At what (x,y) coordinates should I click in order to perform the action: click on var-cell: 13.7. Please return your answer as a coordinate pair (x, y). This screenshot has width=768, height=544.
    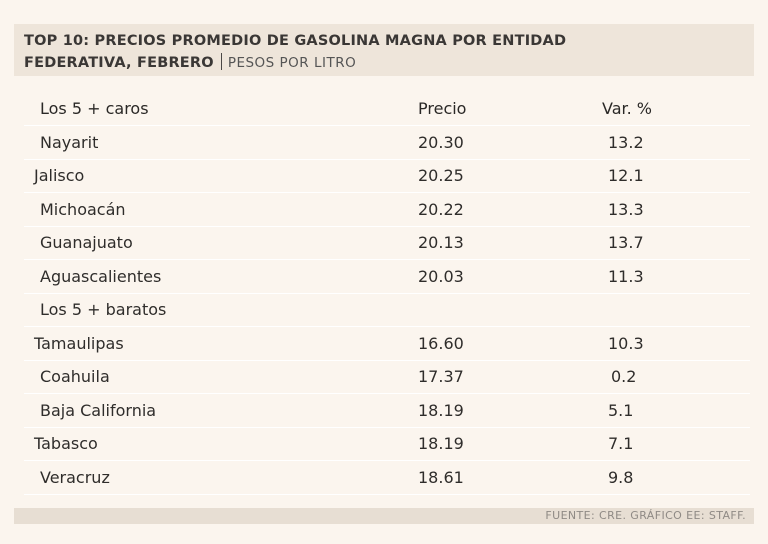
    Looking at the image, I should click on (674, 243).